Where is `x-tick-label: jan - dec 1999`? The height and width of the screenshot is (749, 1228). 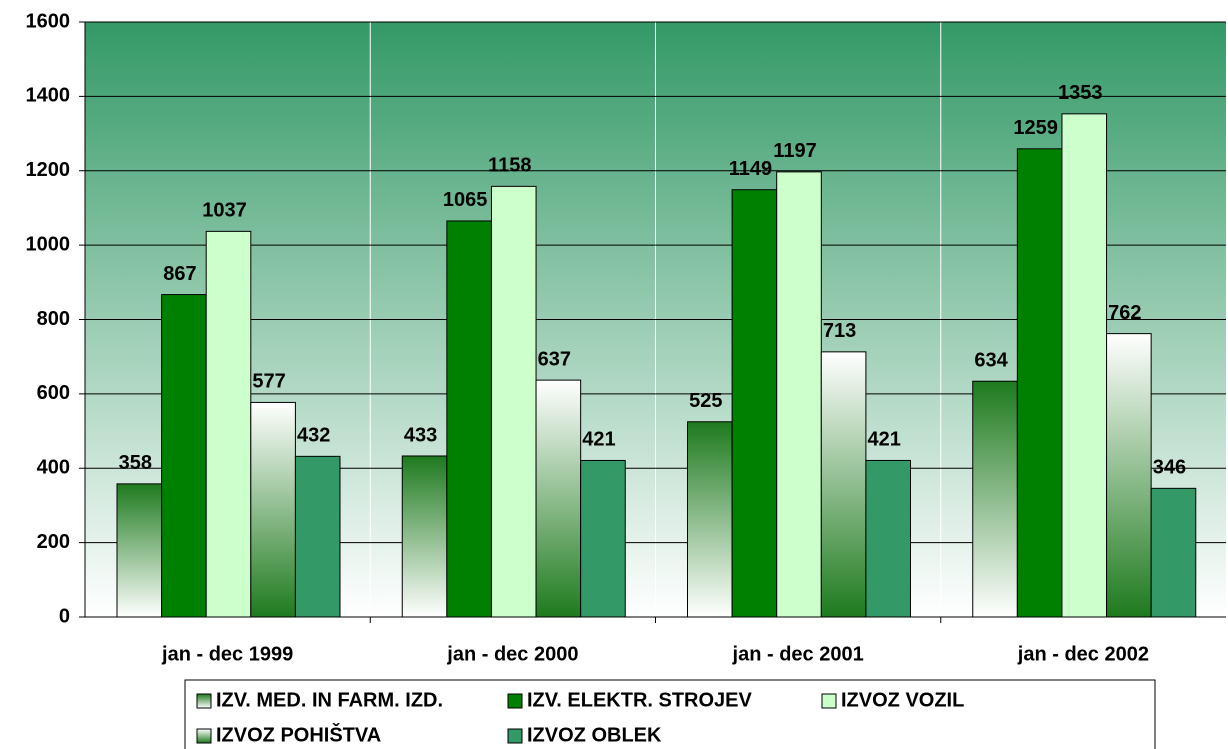 x-tick-label: jan - dec 1999 is located at coordinates (227, 654).